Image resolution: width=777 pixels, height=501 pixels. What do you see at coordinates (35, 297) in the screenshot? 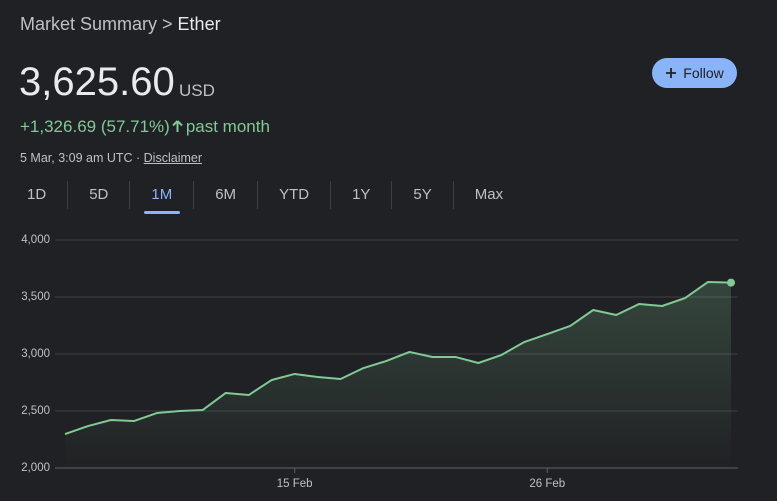
I see `y-tick-label: 3,500` at bounding box center [35, 297].